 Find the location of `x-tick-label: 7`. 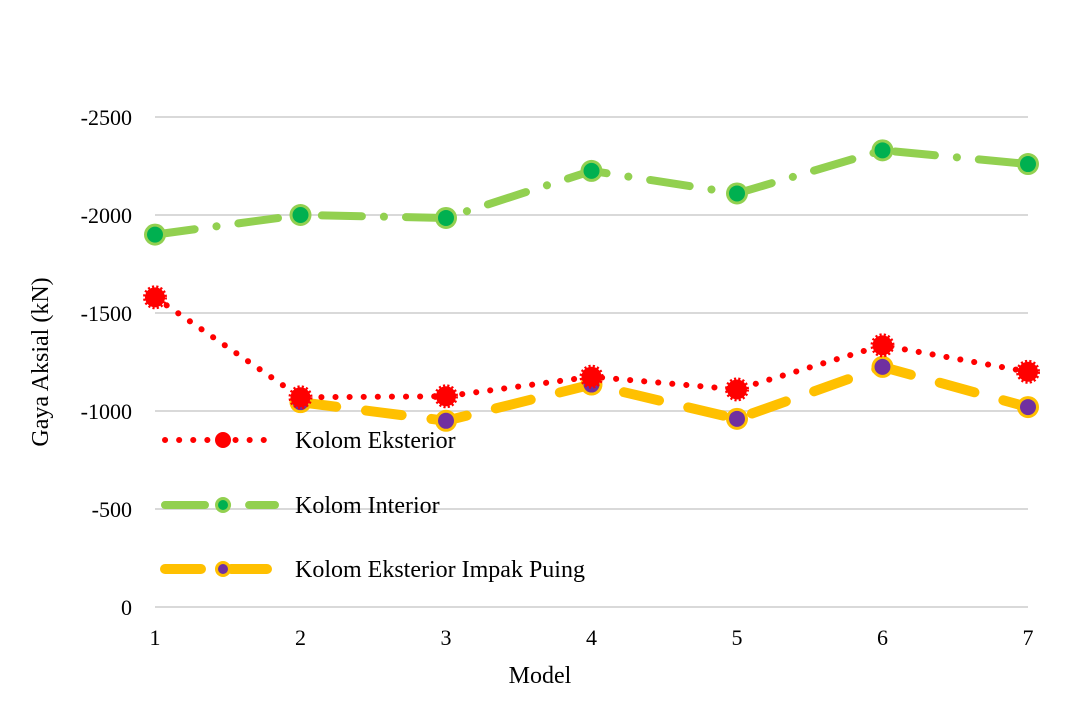

x-tick-label: 7 is located at coordinates (1028, 637).